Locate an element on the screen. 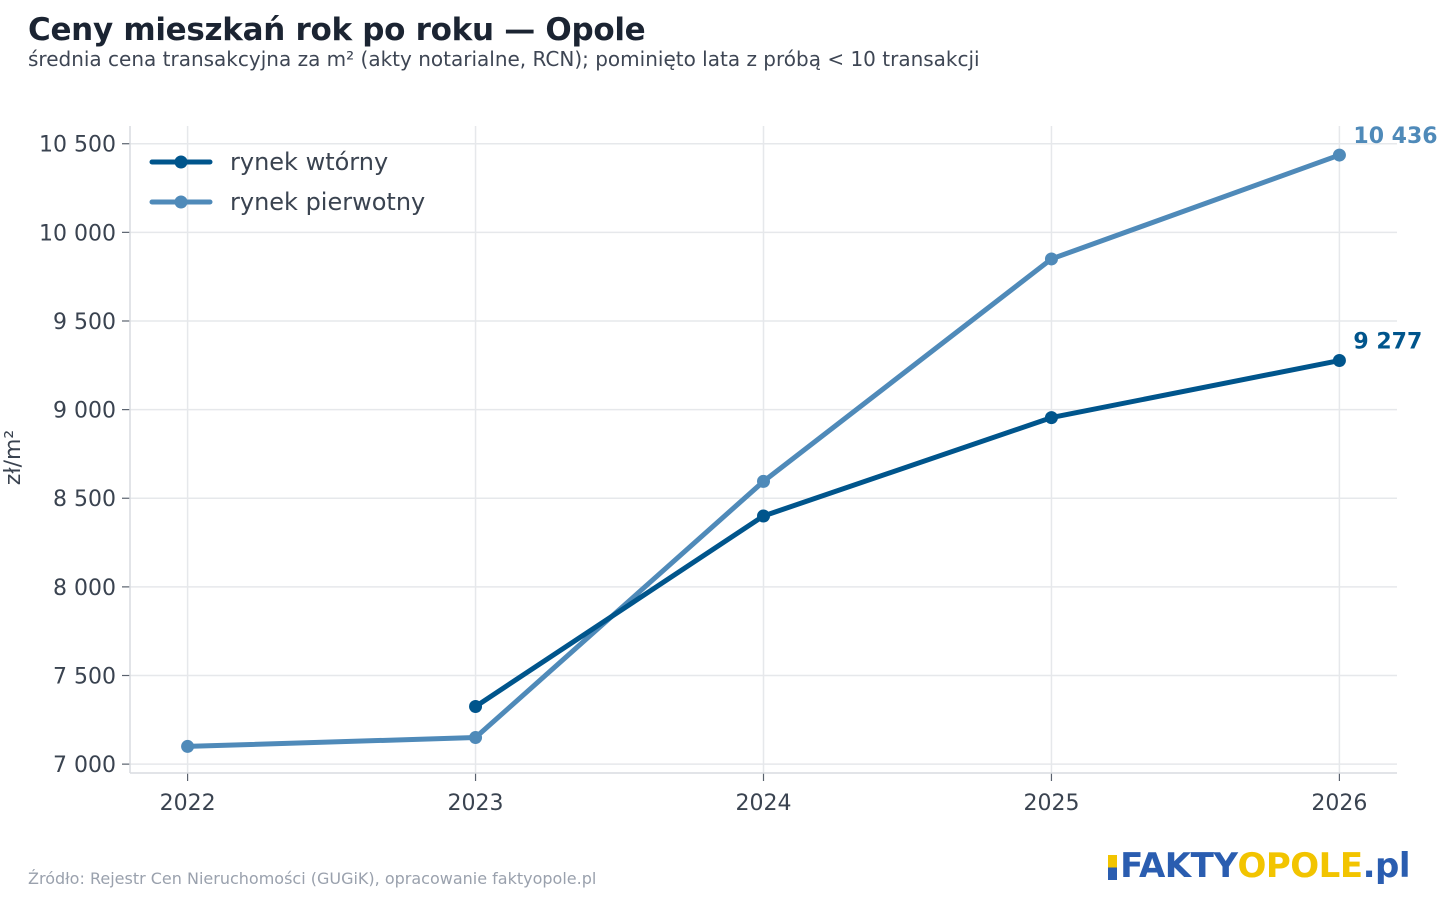  logo-part-opole: OPOLE is located at coordinates (1300, 866).